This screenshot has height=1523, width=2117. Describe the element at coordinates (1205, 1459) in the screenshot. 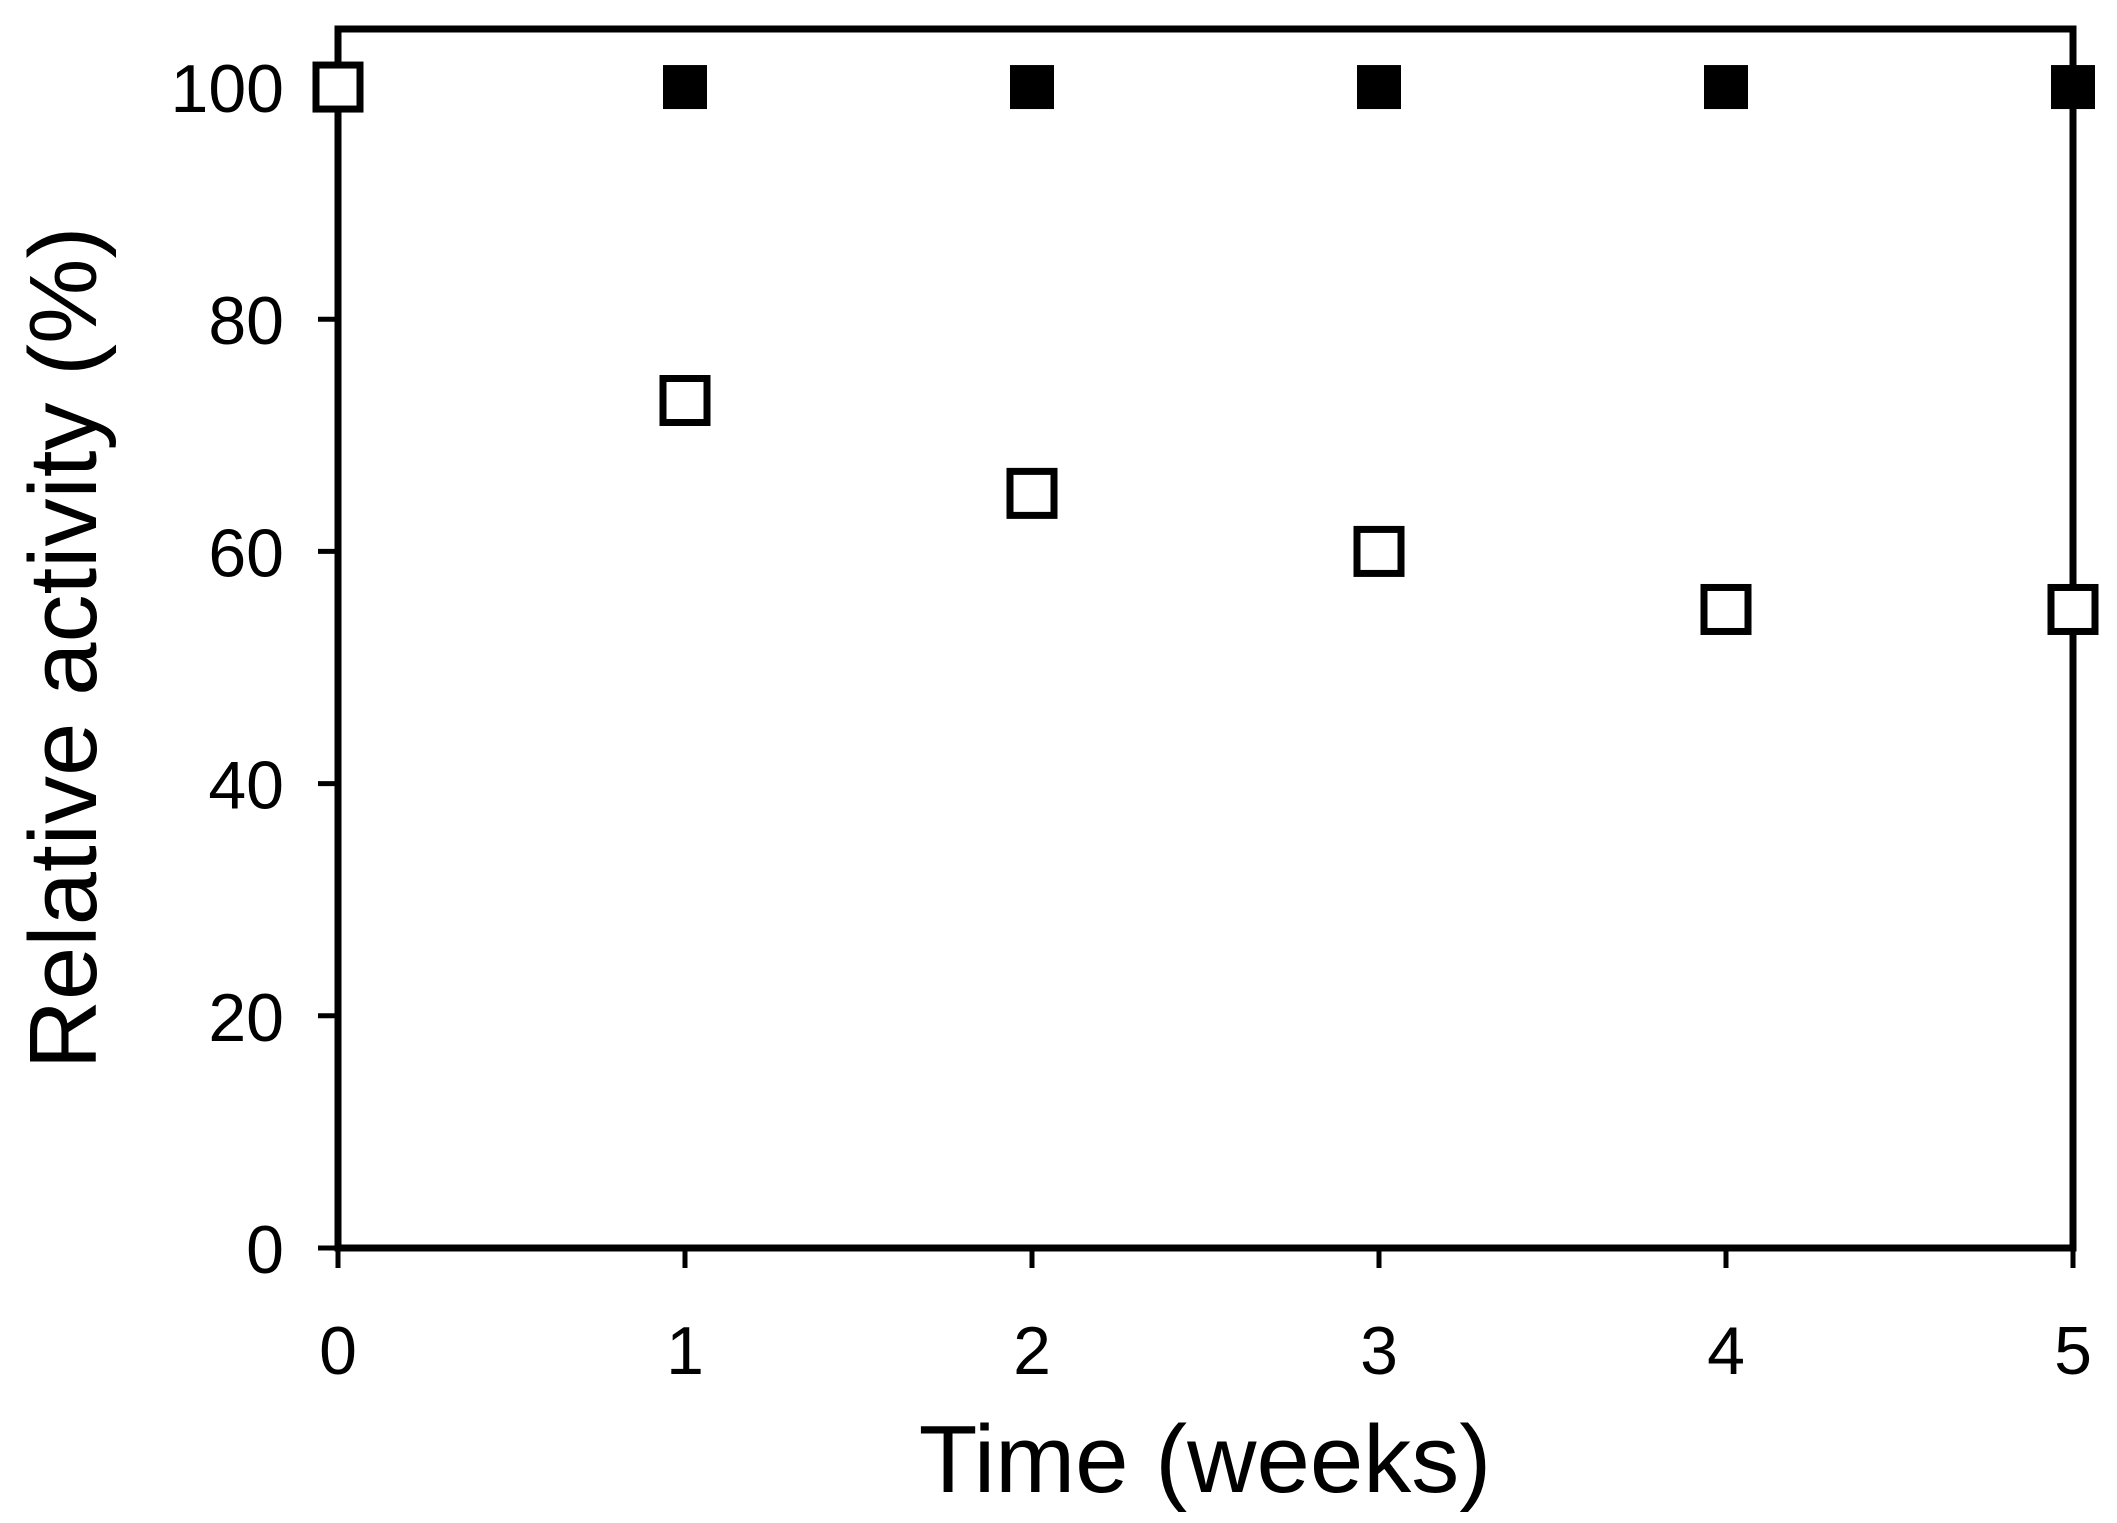

I see `x-axis-title: Time (weeks)` at that location.